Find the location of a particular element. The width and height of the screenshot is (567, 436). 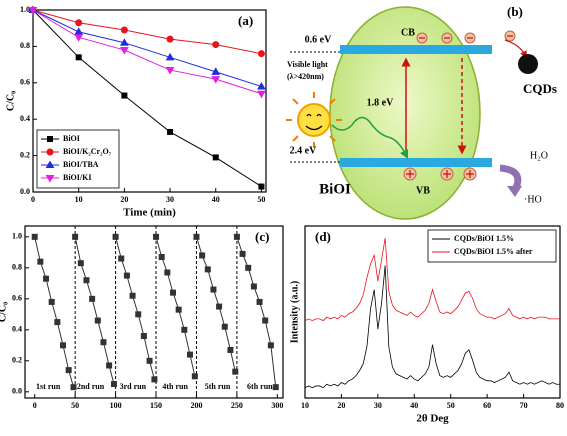

legend-label: BiOI/KI is located at coordinates (77, 177).